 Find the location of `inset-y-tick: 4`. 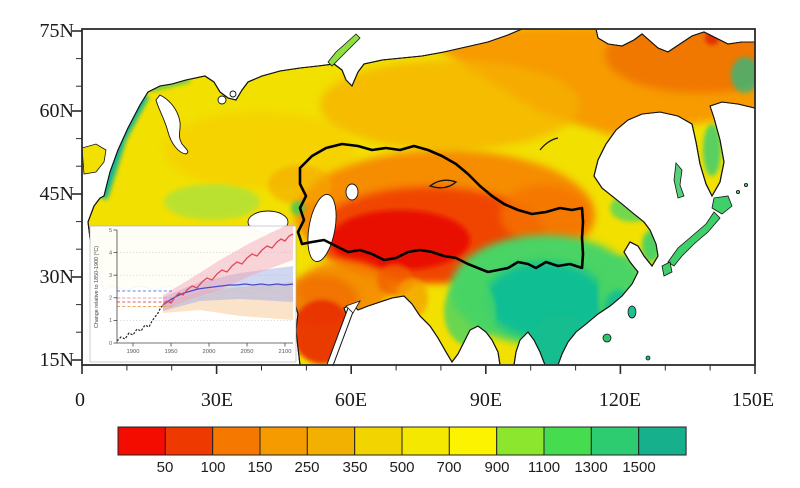

inset-y-tick: 4 is located at coordinates (110, 253).